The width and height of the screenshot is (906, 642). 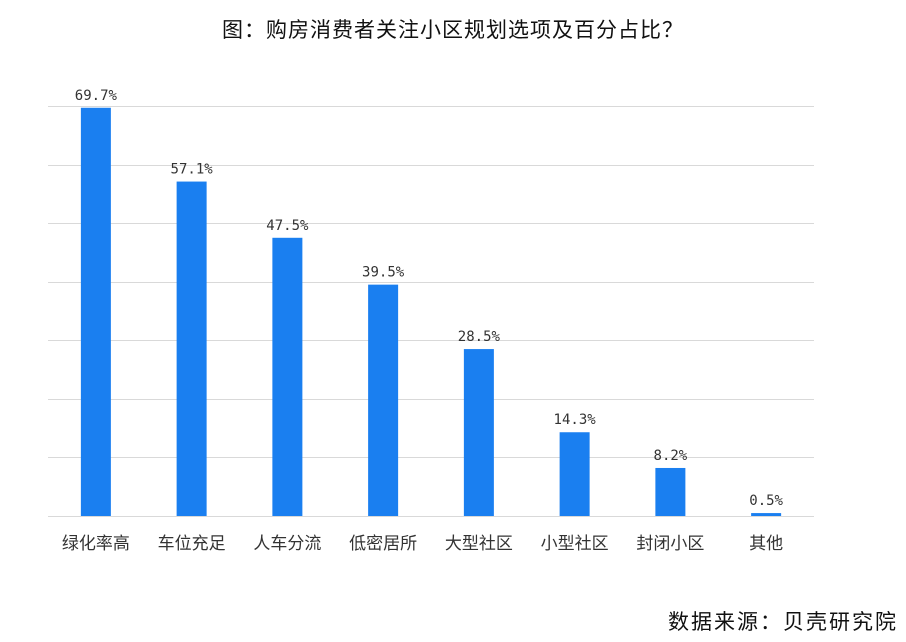 I want to click on value-label: 8.2%, so click(x=671, y=456).